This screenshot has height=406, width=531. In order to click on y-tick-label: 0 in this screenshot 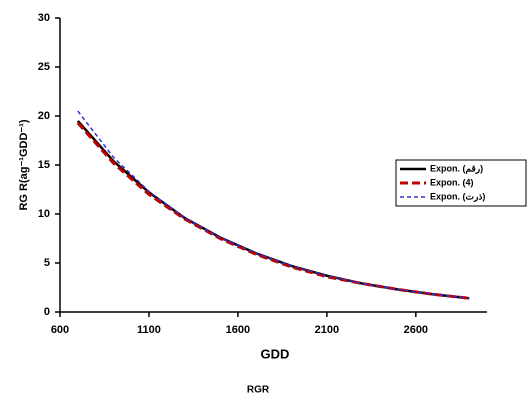, I will do `click(47, 312)`.